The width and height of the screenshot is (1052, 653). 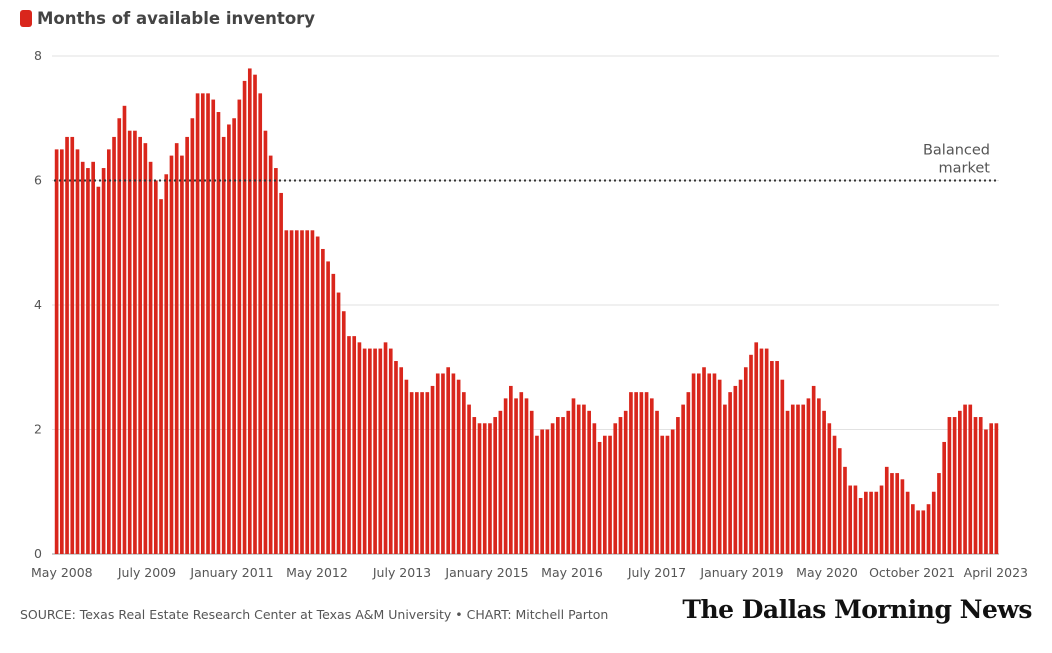 What do you see at coordinates (965, 169) in the screenshot?
I see `reference-label-line2: market` at bounding box center [965, 169].